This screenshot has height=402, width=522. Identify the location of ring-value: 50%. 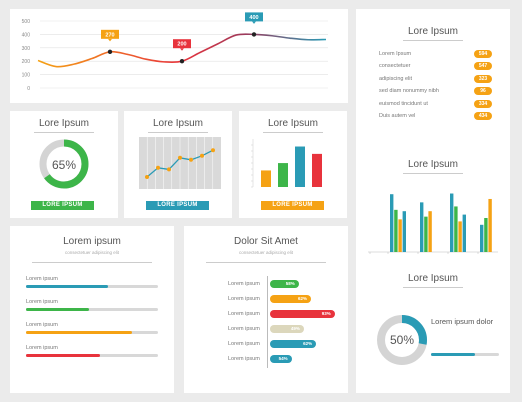
(402, 340).